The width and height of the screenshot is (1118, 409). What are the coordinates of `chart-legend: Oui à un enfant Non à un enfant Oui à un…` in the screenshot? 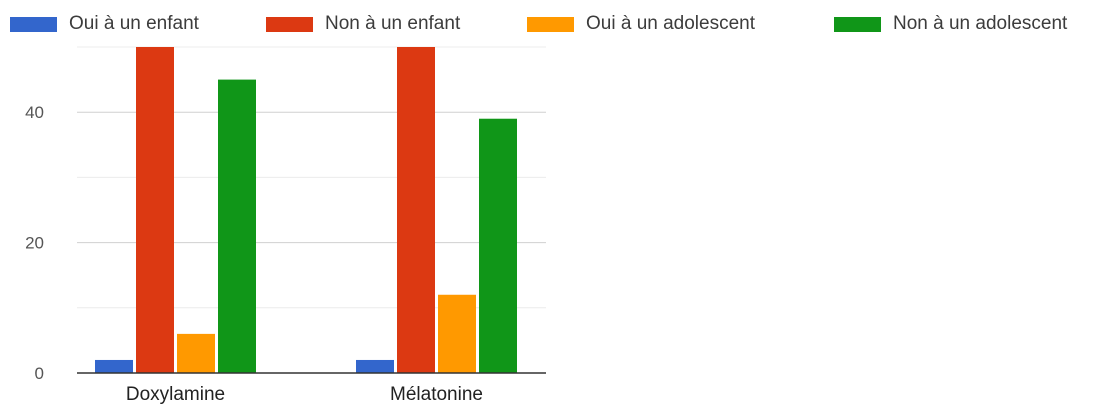 It's located at (559, 20).